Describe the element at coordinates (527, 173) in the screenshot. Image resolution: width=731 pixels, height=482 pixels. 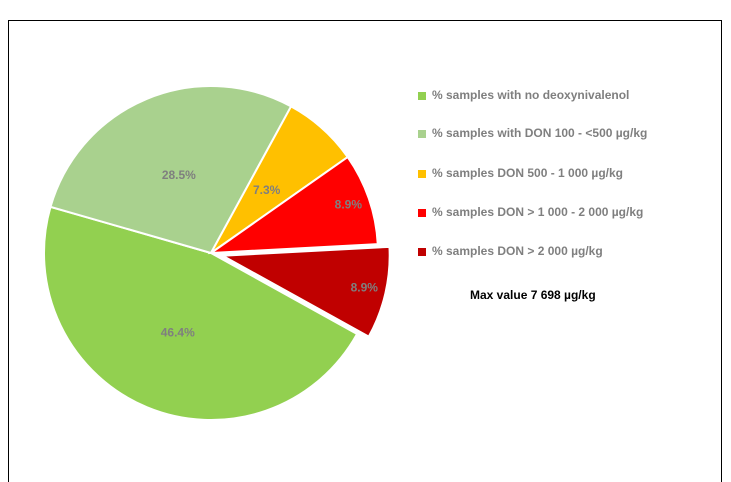
I see `legend-label: % samples DON 500 - 1 000 µg/kg` at that location.